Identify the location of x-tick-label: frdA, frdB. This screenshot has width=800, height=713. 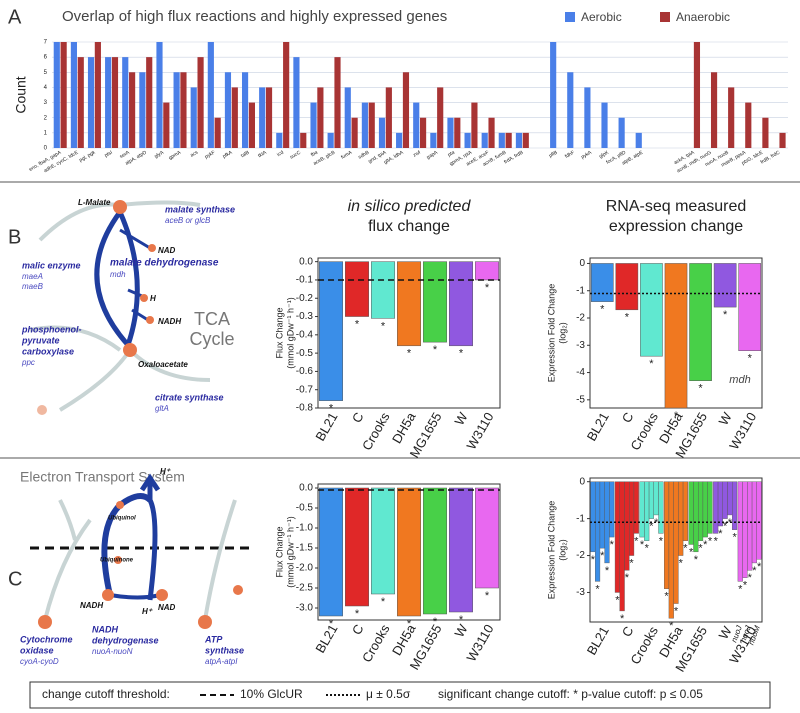
(514, 157).